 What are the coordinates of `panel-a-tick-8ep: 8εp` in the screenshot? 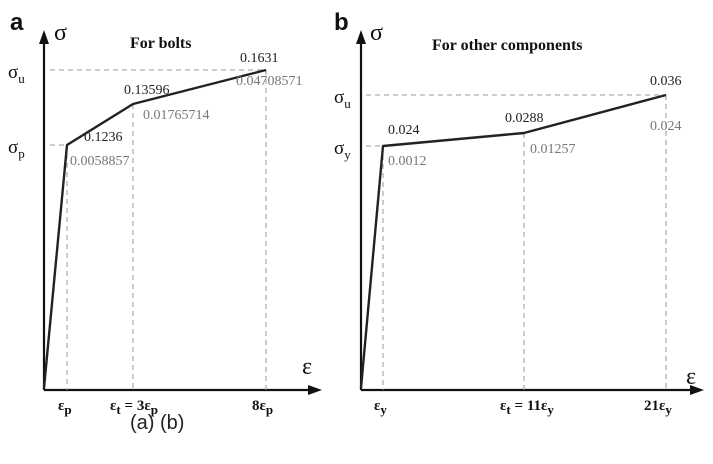 It's located at (262, 407).